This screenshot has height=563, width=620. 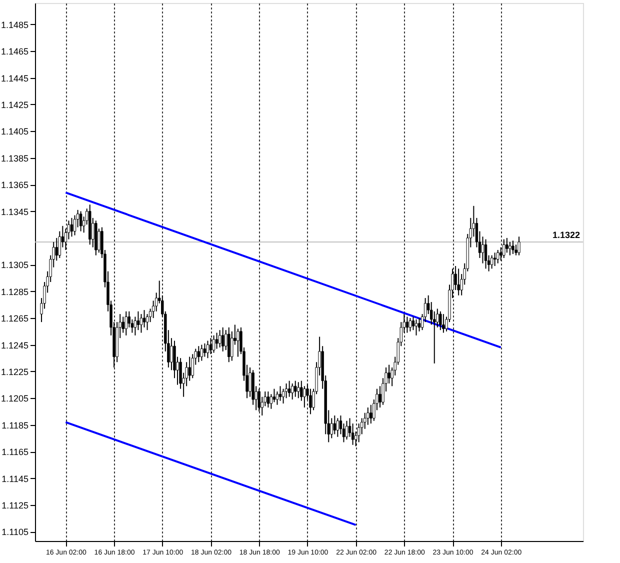 I want to click on y-tick-label: 1.1265, so click(x=14, y=319).